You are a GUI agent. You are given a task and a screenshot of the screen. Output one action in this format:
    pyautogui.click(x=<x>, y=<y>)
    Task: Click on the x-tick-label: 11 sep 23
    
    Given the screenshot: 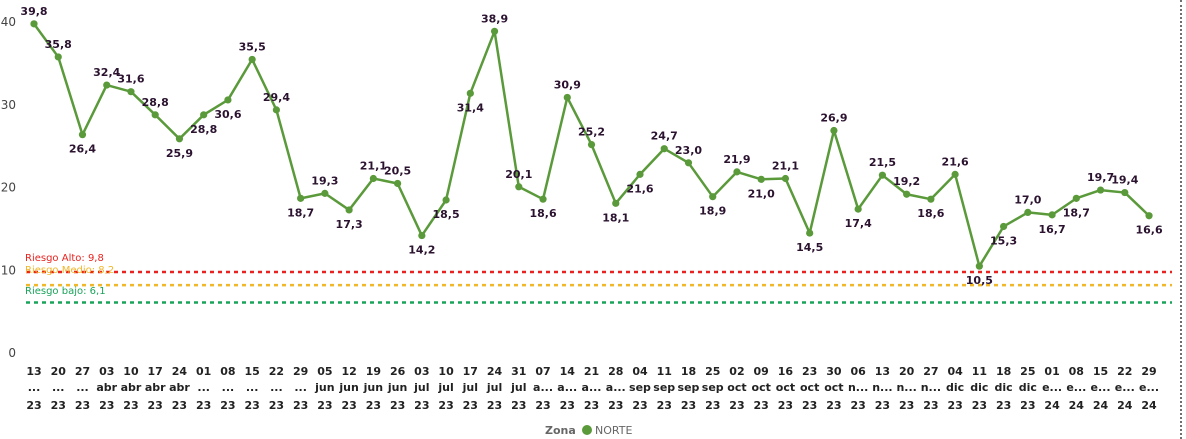 What is the action you would take?
    pyautogui.click(x=664, y=388)
    